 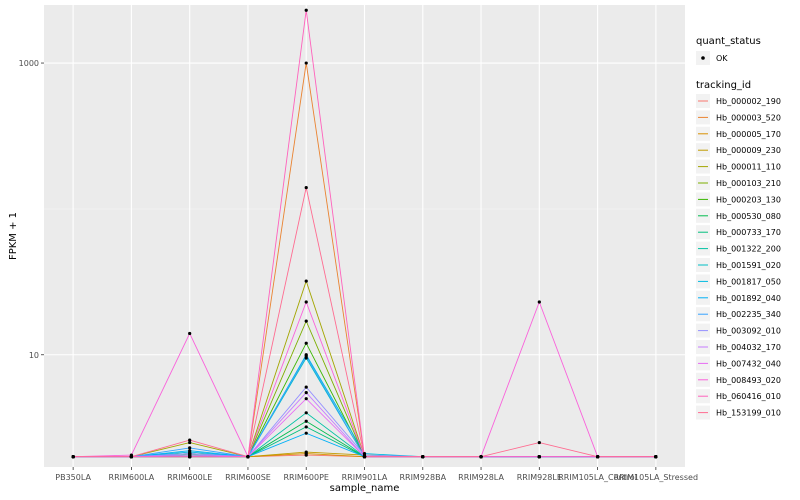 What do you see at coordinates (189, 477) in the screenshot?
I see `x-tick-label: RRIM600LE` at bounding box center [189, 477].